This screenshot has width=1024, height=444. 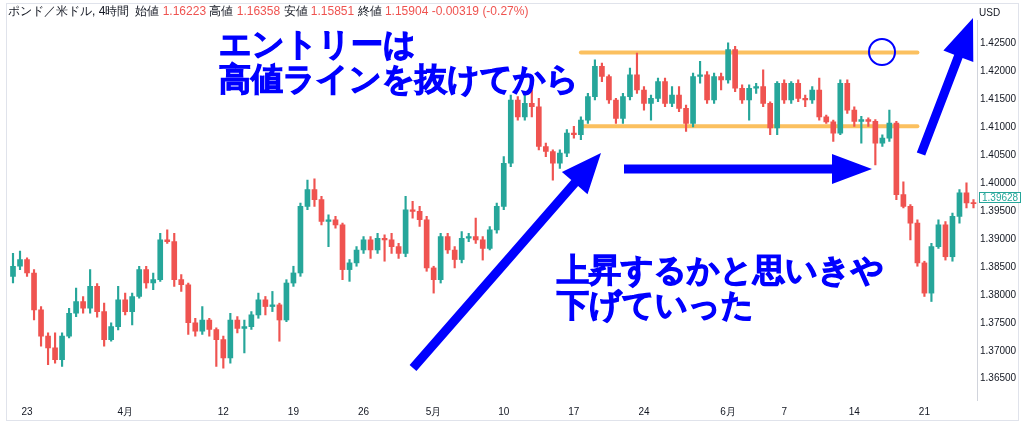 What do you see at coordinates (363, 411) in the screenshot?
I see `x-tick-label: 26` at bounding box center [363, 411].